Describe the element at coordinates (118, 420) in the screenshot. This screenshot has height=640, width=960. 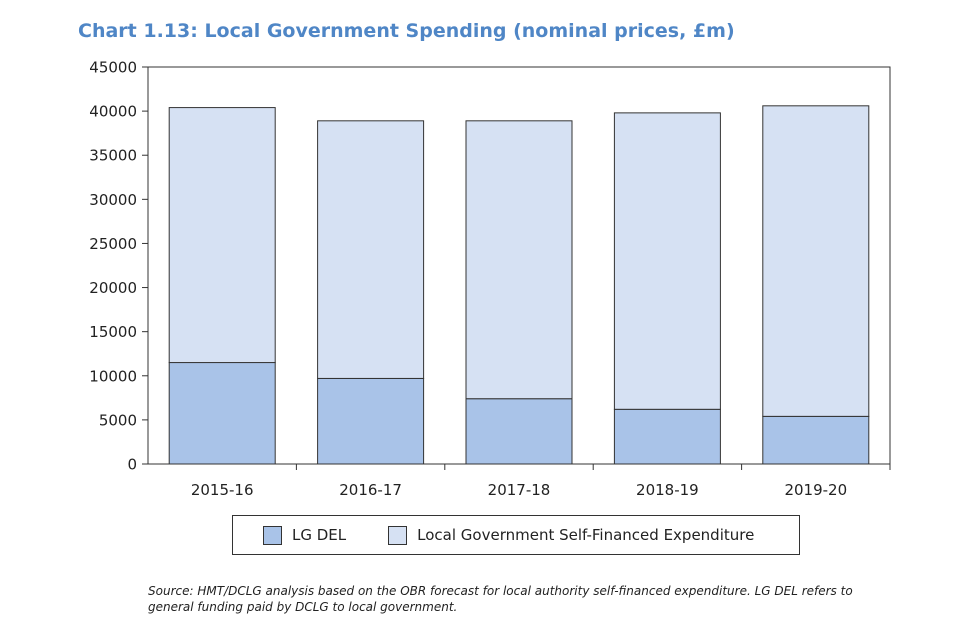
I see `y-tick-label: 5000` at that location.